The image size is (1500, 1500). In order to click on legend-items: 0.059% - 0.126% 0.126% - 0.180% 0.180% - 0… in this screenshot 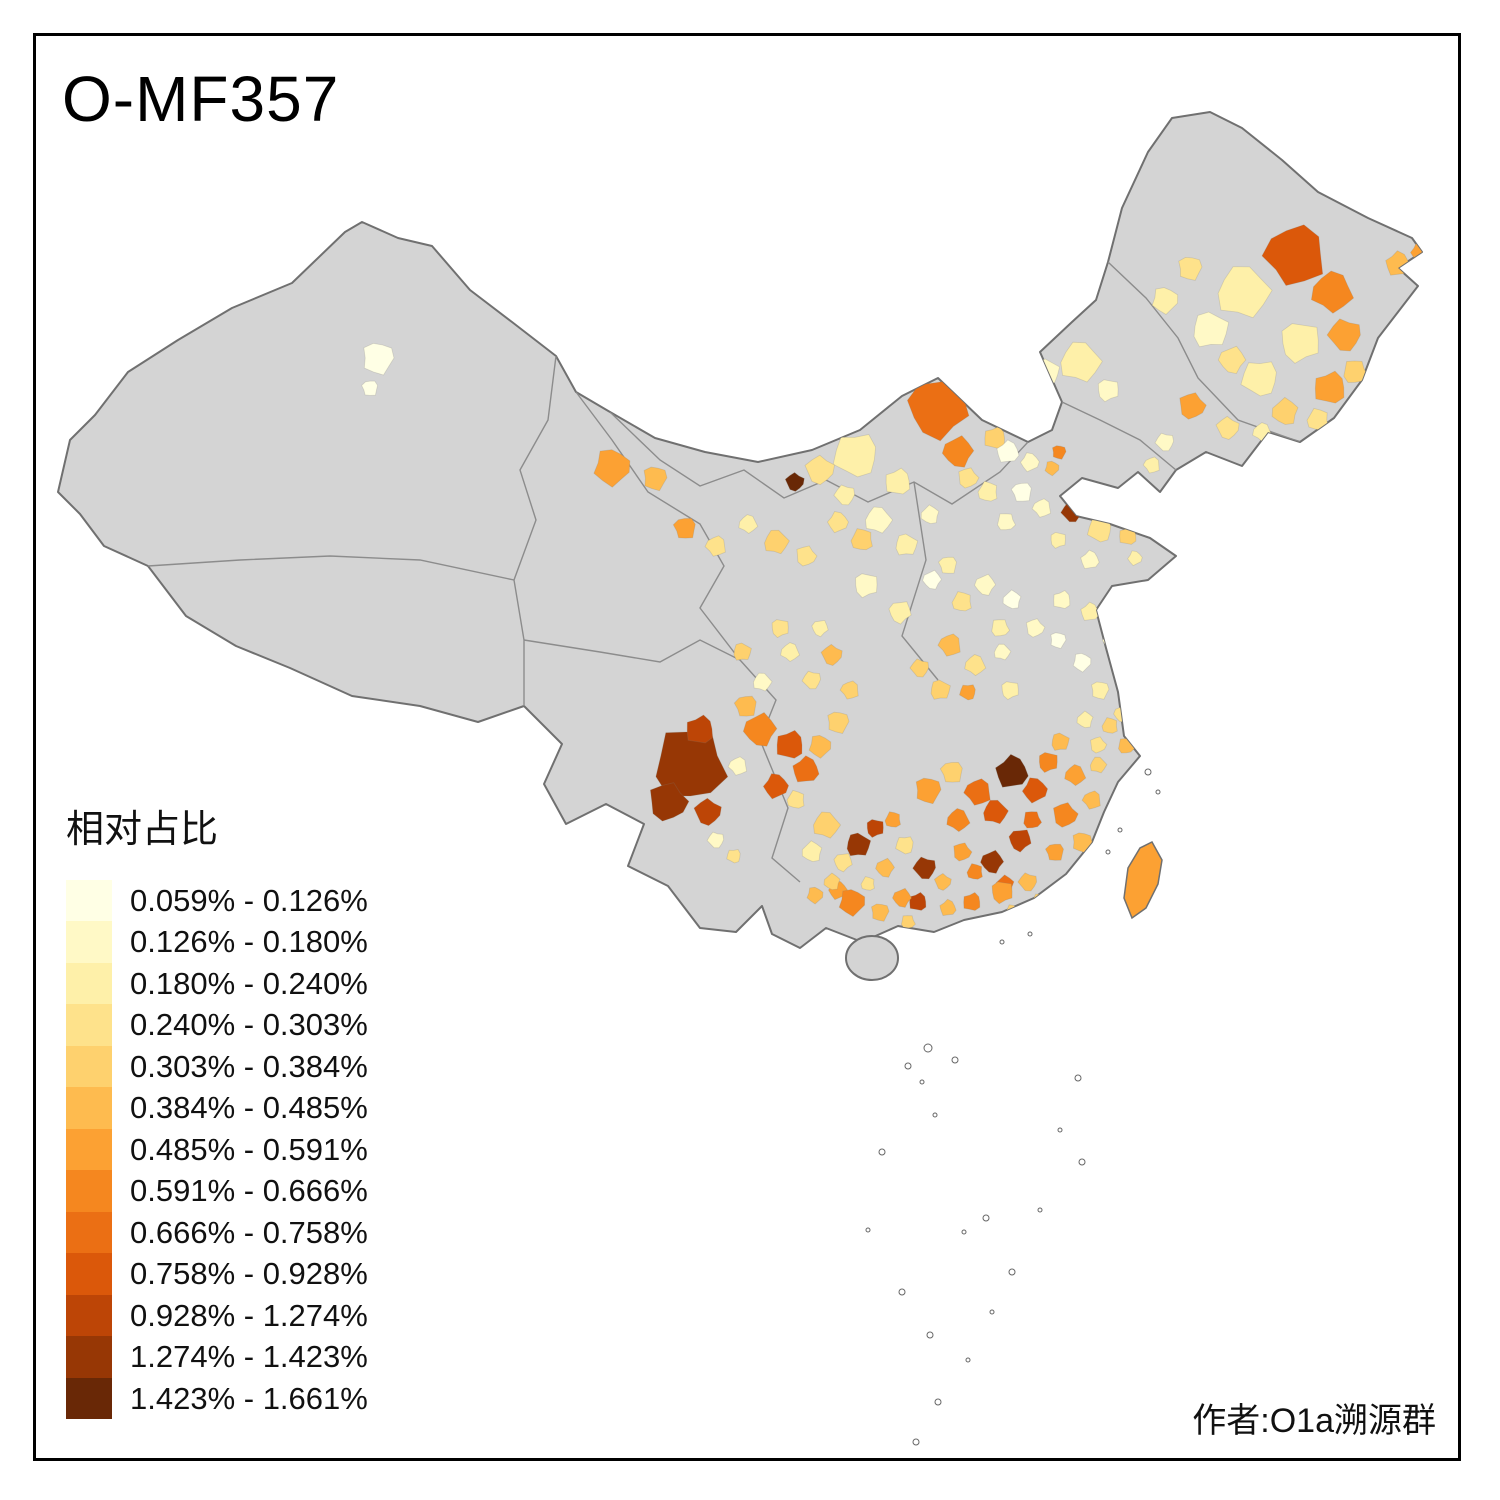, I will do `click(217, 1149)`.